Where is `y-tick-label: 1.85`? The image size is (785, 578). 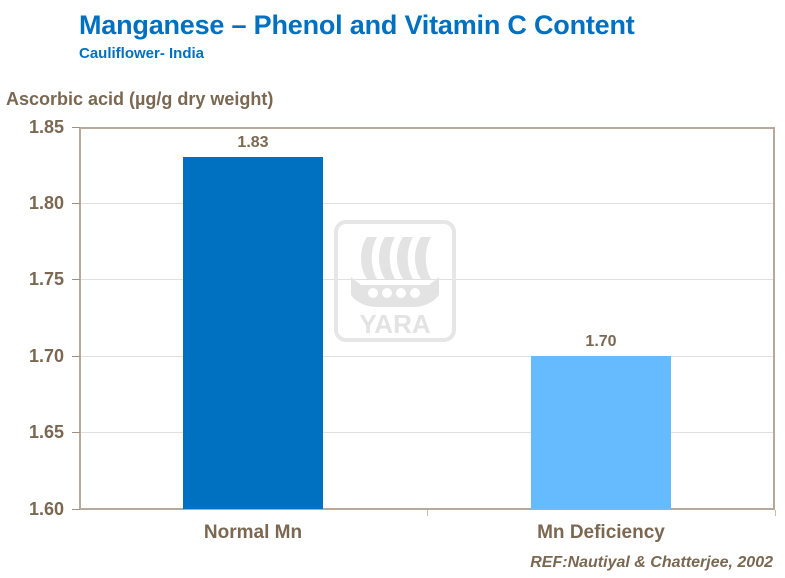 y-tick-label: 1.85 is located at coordinates (46, 127).